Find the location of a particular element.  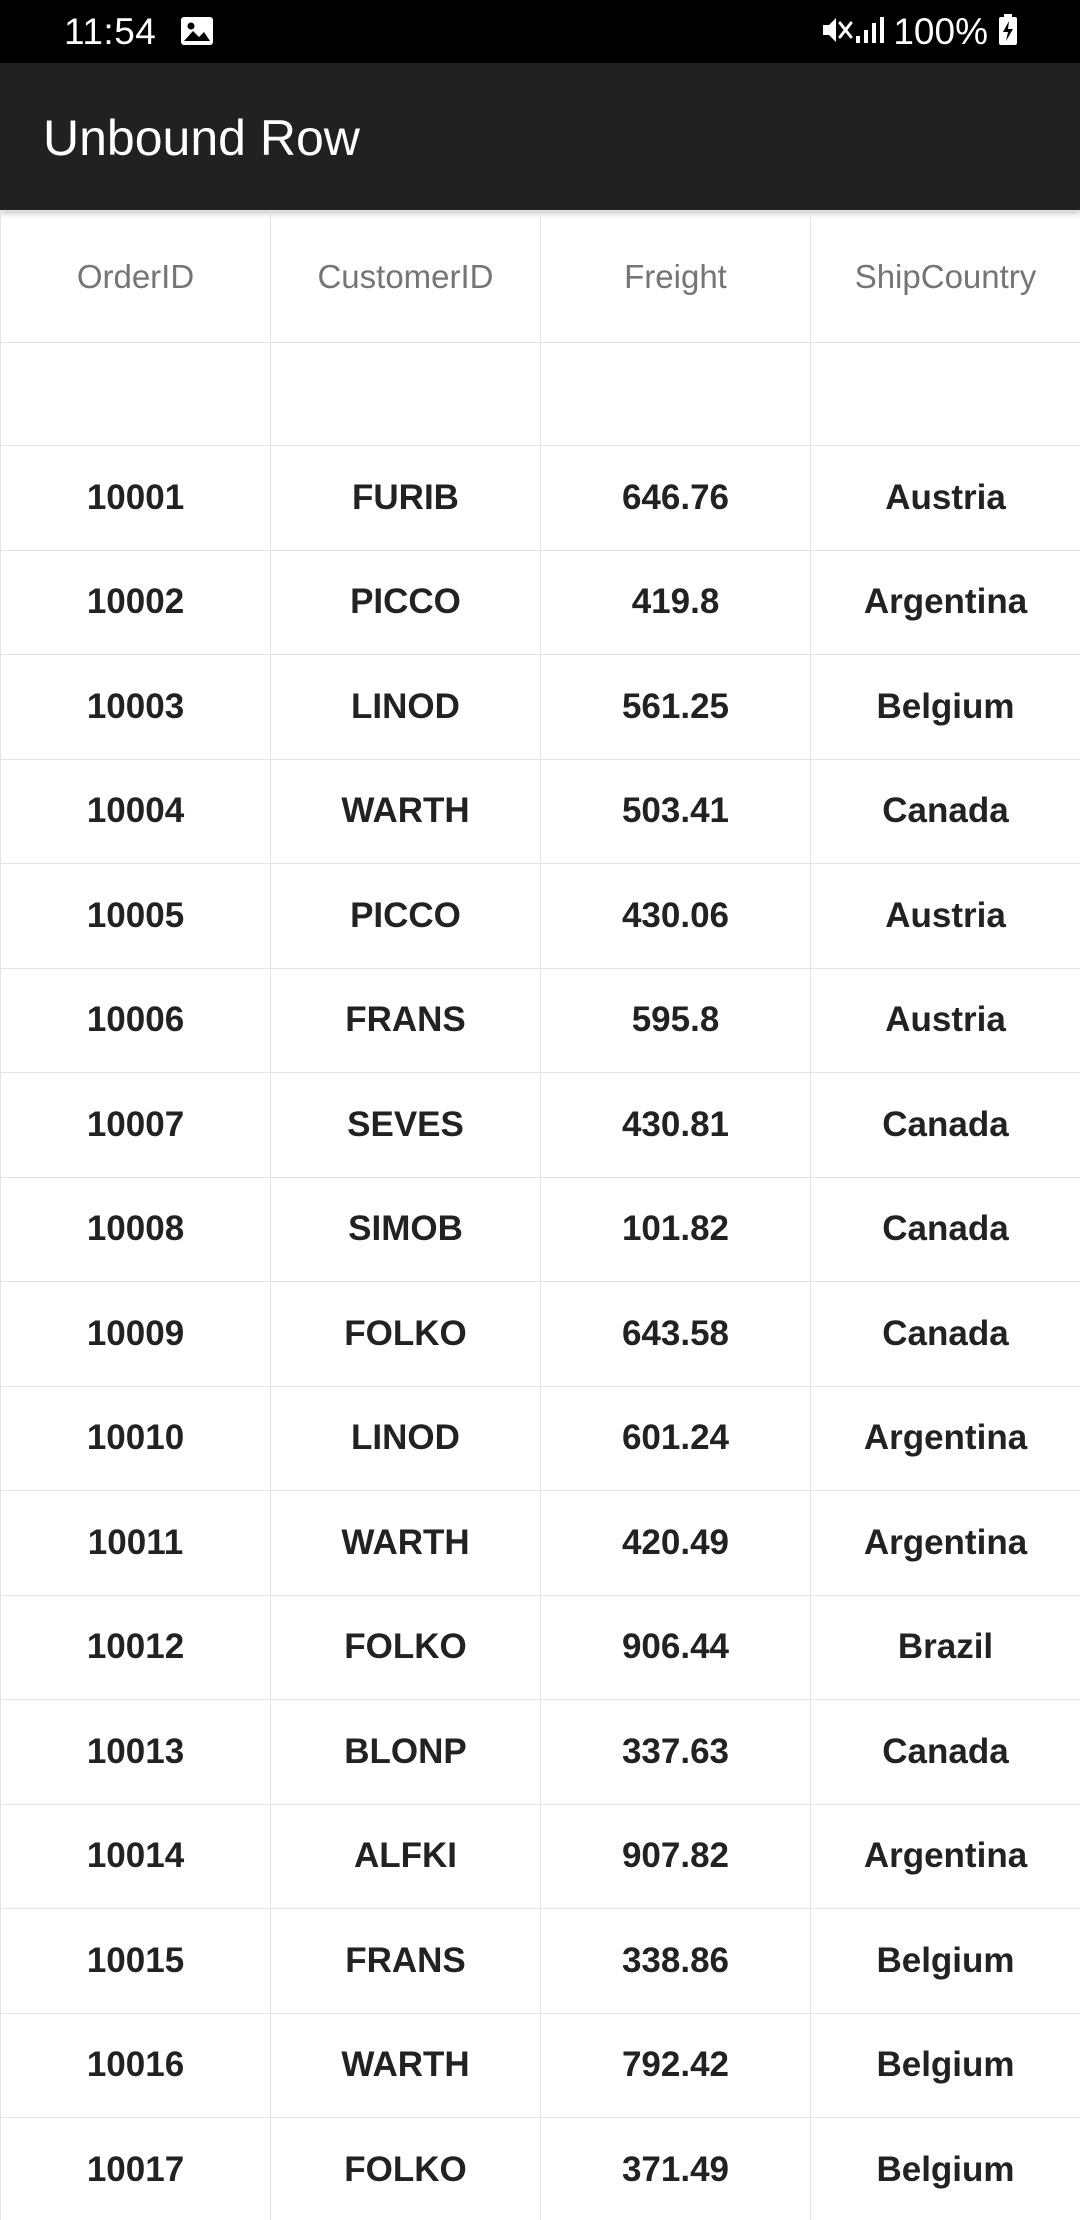

cell-orderid: 10009 is located at coordinates (135, 1334).